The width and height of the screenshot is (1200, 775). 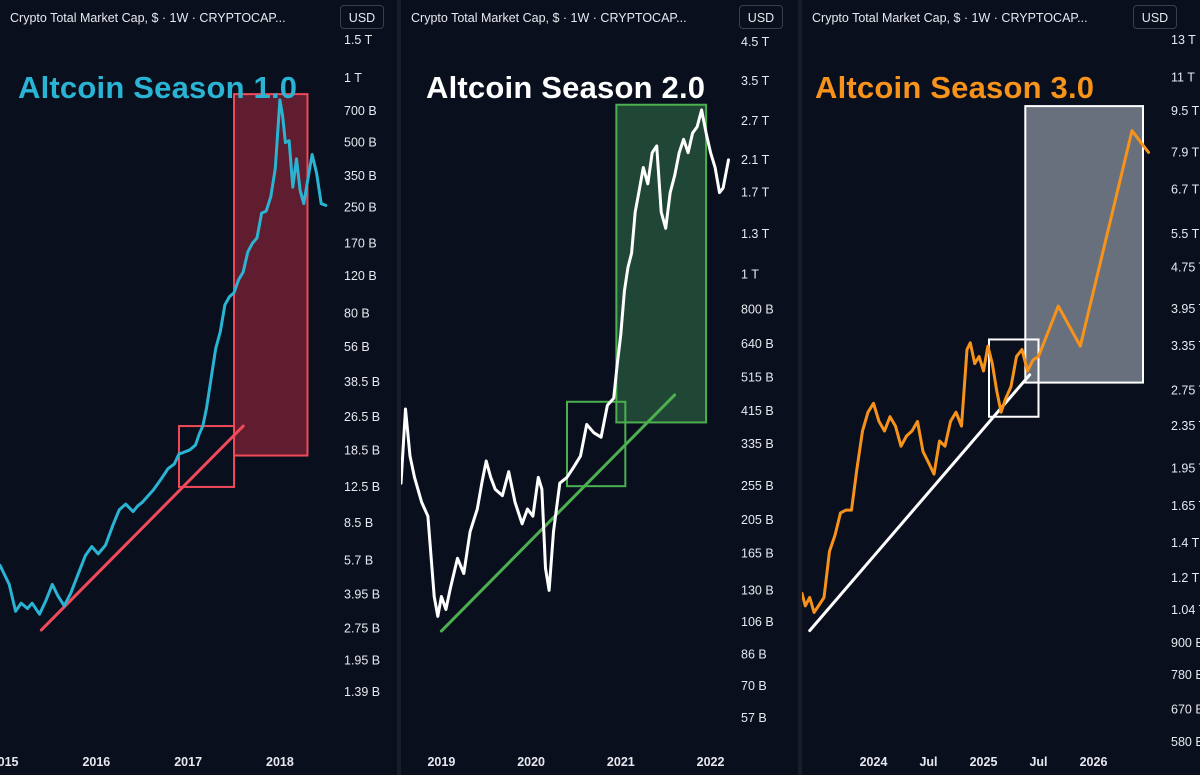 I want to click on y-tick-label: 5.5 T, so click(x=1185, y=234).